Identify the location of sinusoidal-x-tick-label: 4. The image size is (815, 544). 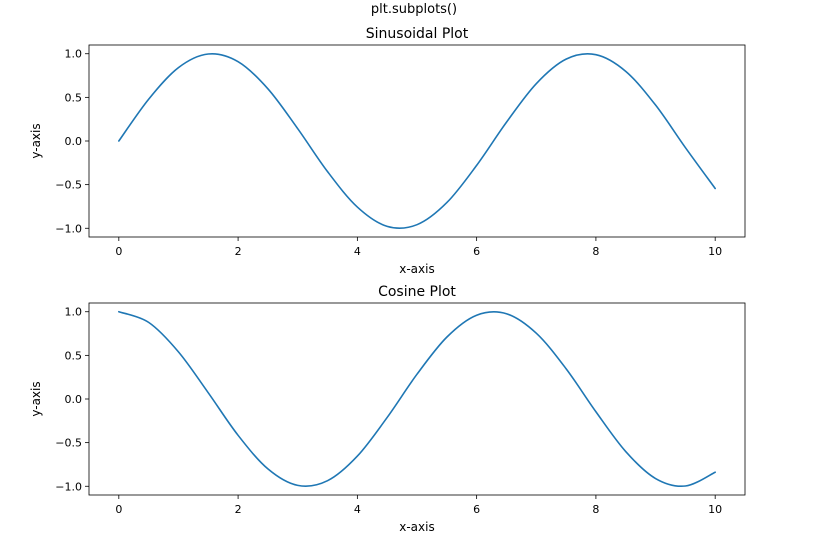
(357, 251).